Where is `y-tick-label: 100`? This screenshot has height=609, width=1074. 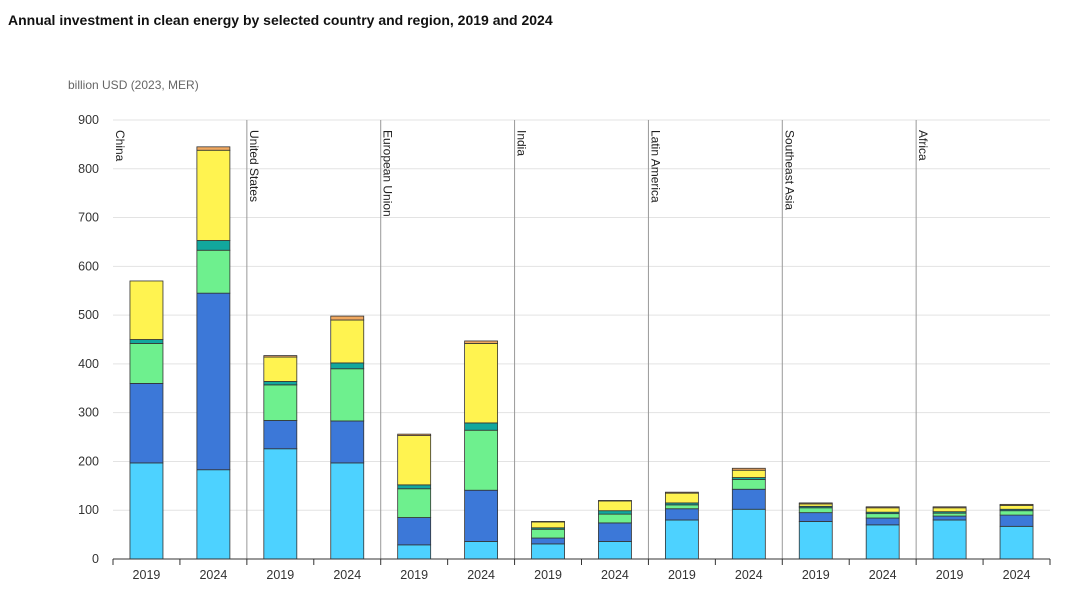 y-tick-label: 100 is located at coordinates (88, 510).